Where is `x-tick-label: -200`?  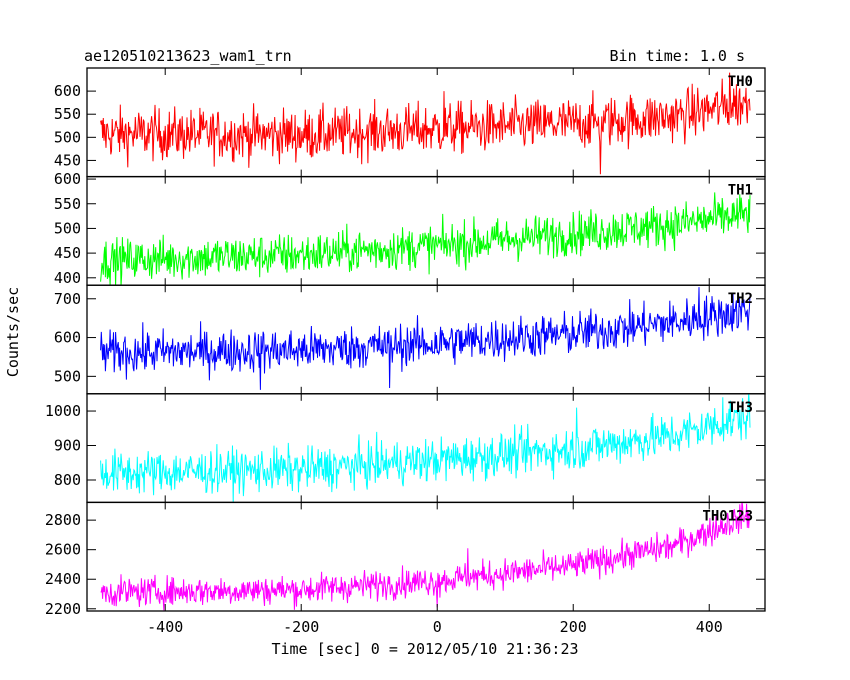 x-tick-label: -200 is located at coordinates (301, 627).